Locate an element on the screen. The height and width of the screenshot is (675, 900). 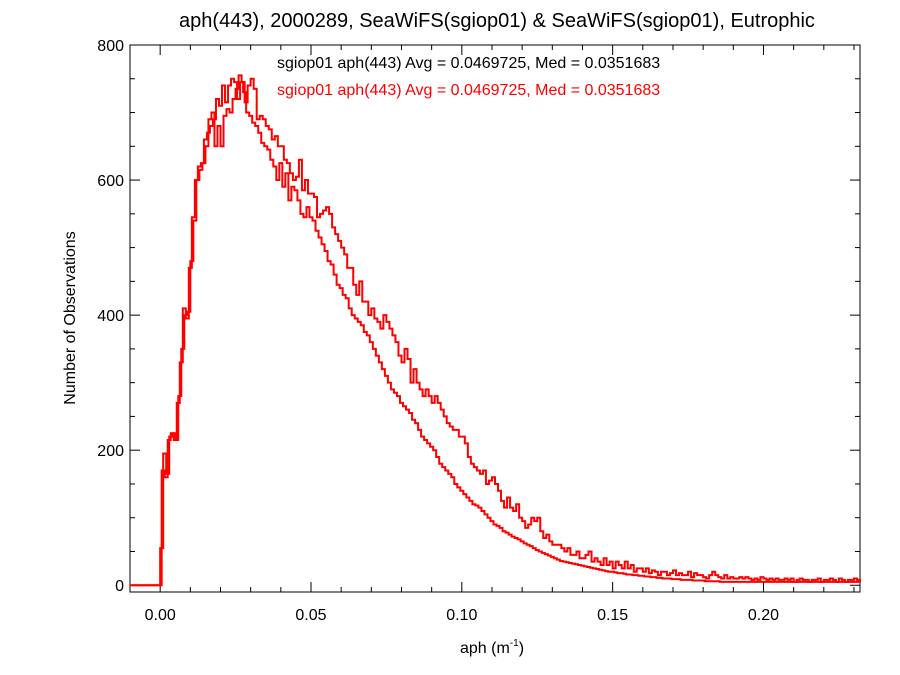
y-axis-label: Number of Observations is located at coordinates (70, 317).